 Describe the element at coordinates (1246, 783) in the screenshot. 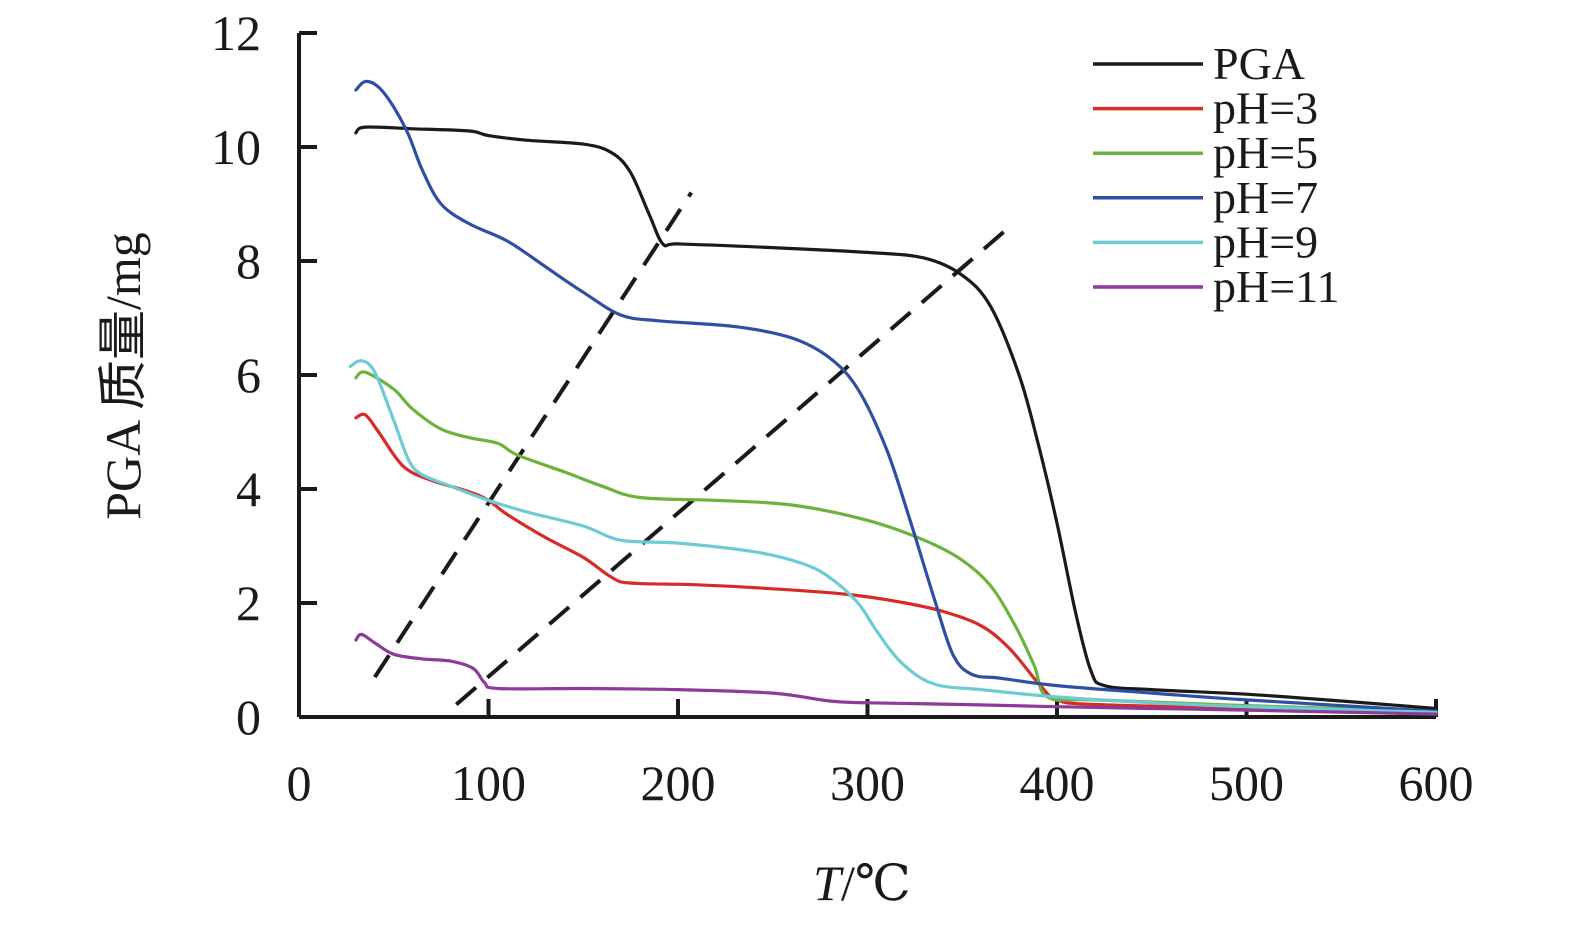

I see `x-tick-label: 500` at that location.